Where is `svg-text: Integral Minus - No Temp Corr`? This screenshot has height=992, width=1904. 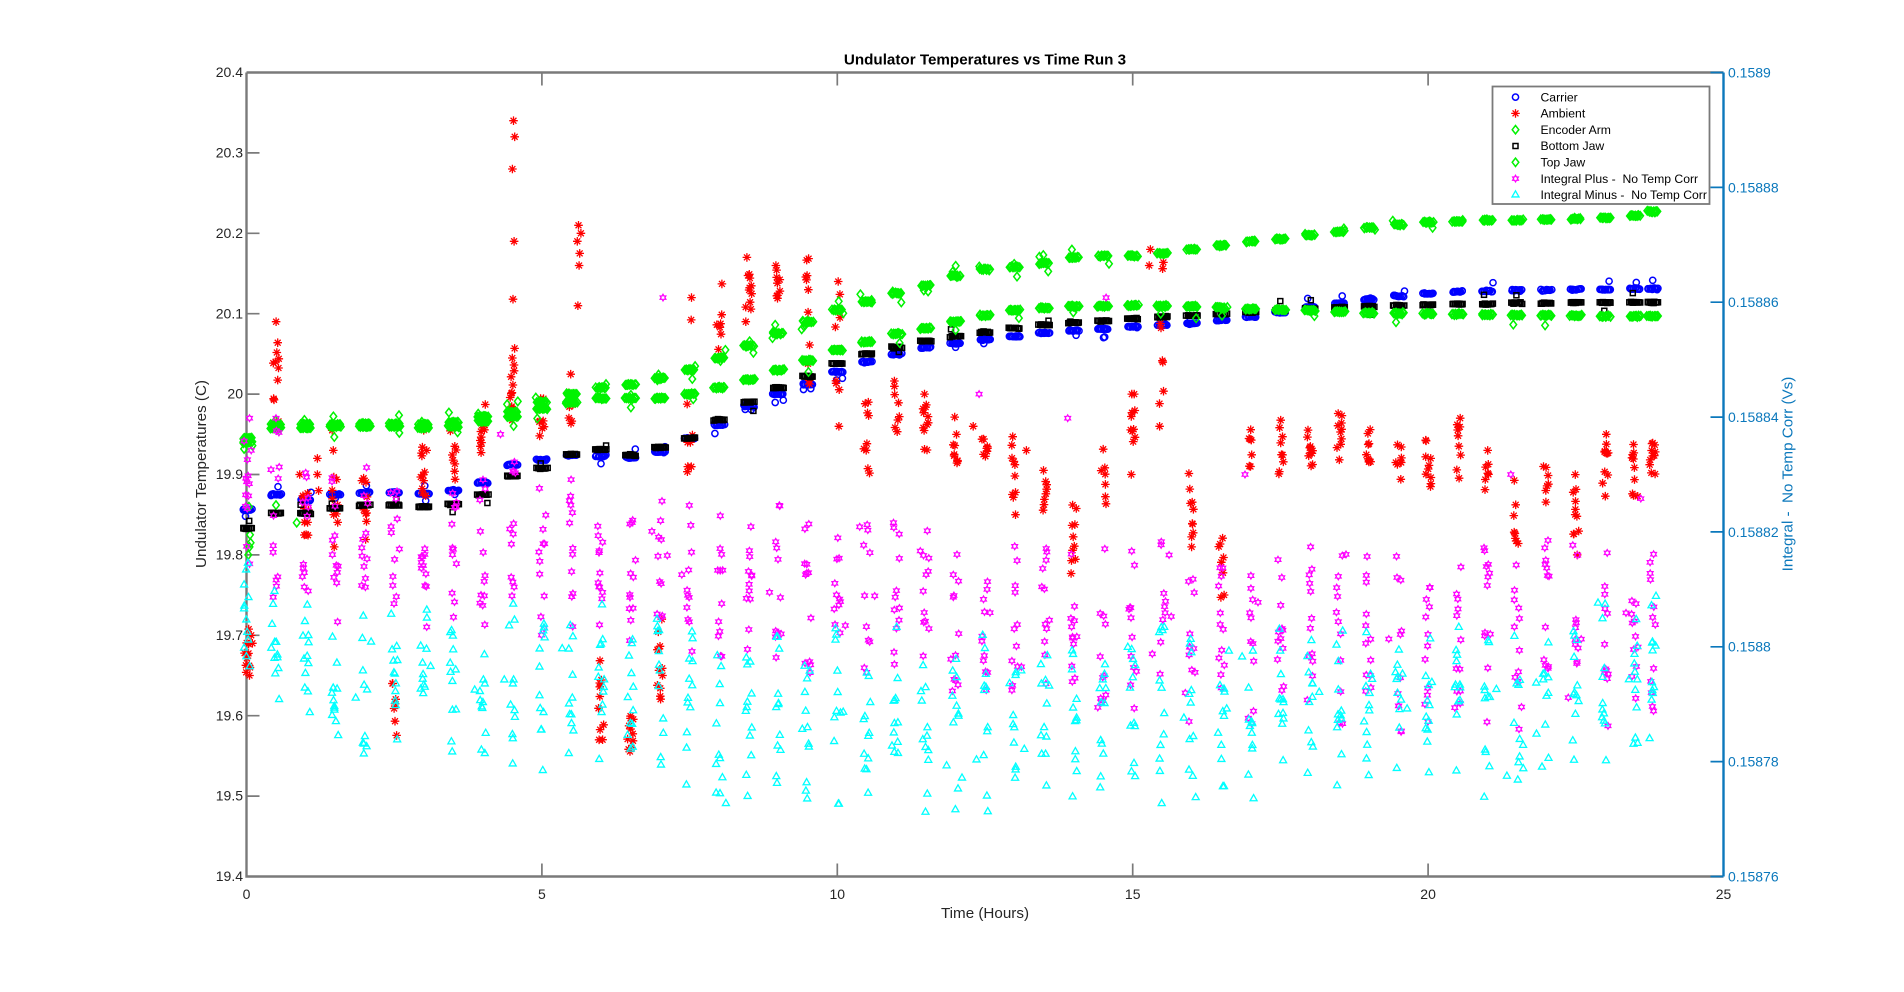 svg-text: Integral Minus - No Temp Corr is located at coordinates (1624, 195).